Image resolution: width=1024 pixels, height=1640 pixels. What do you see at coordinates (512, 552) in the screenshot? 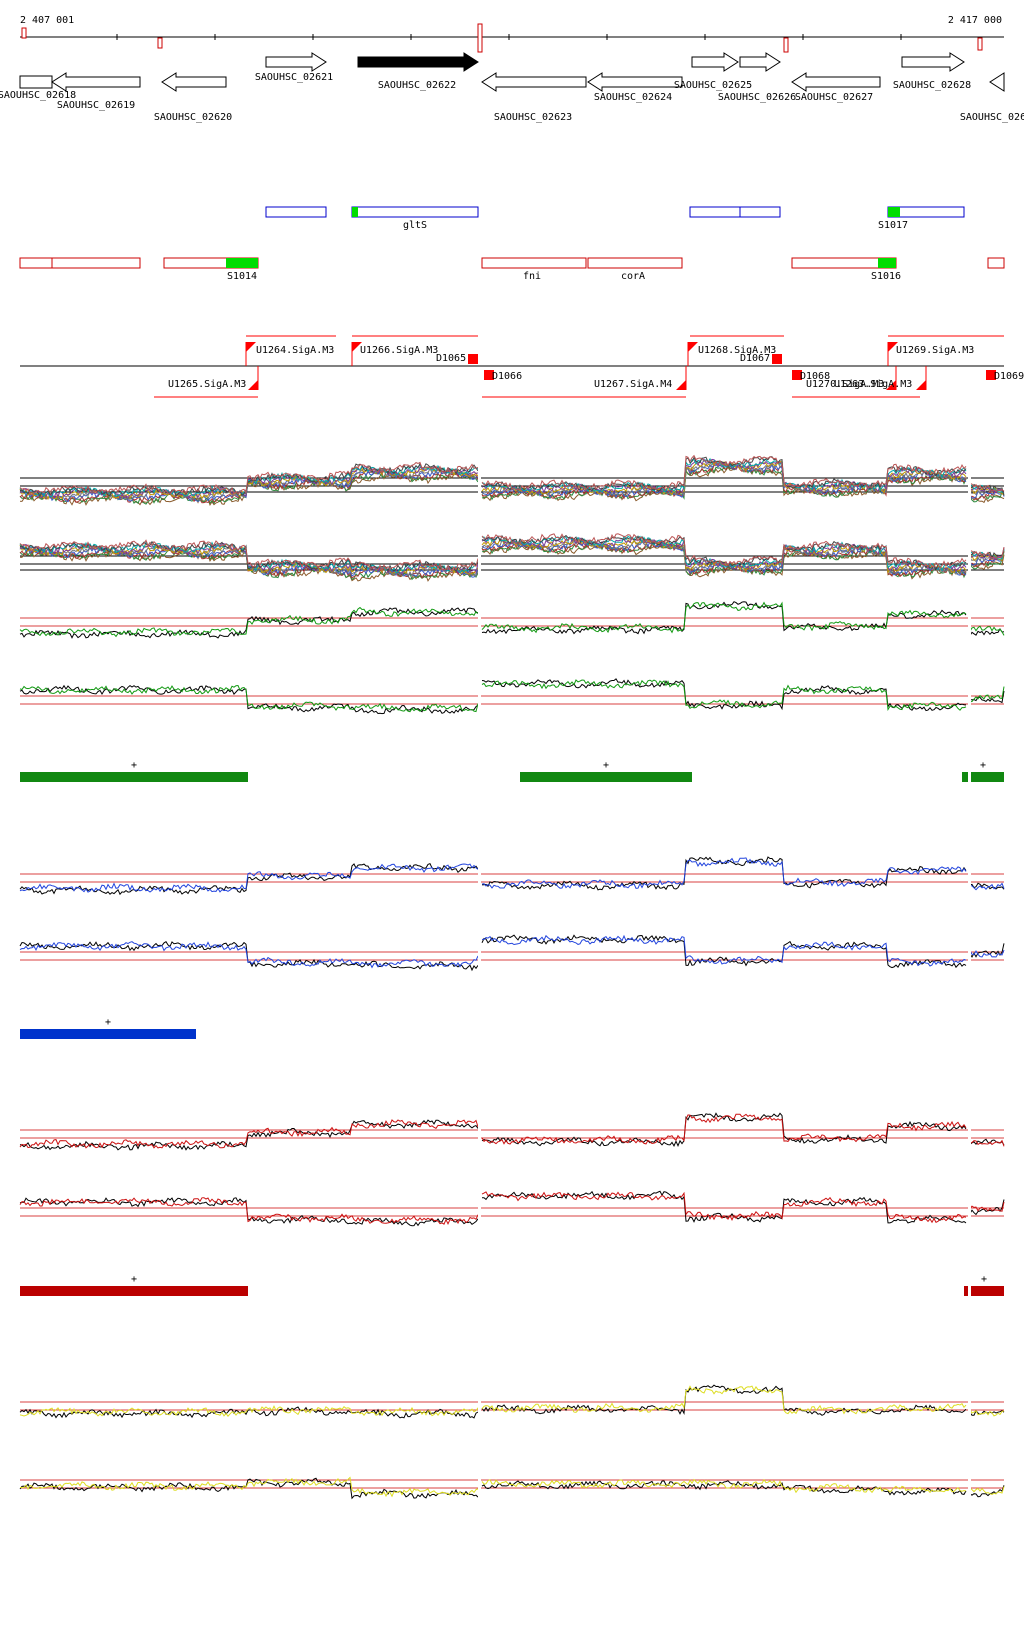
I see `multi-sample-trace-reverse` at bounding box center [512, 552].